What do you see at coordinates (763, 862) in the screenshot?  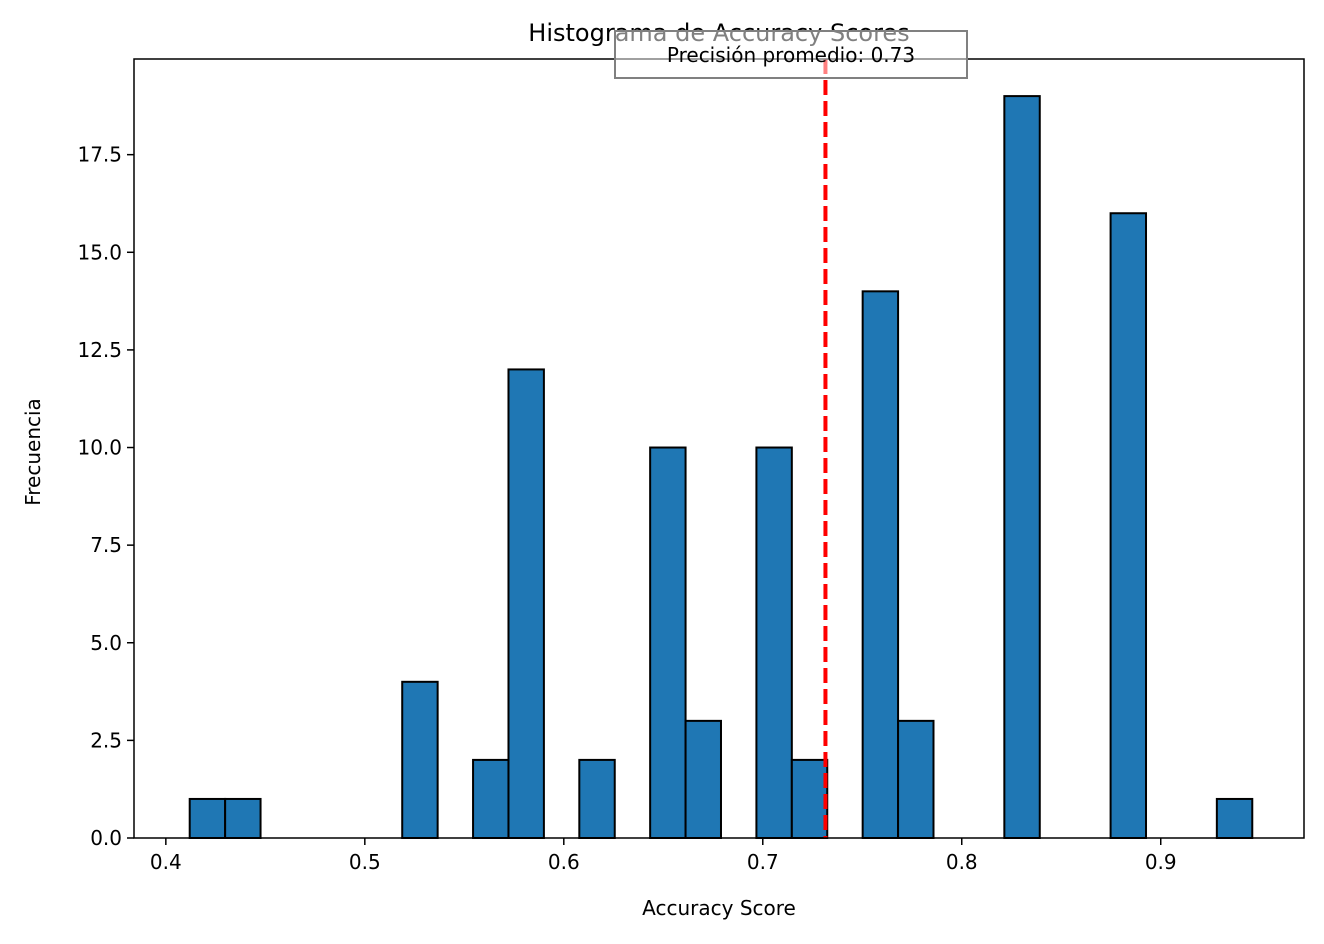 I see `x-tick-label: 0.7` at bounding box center [763, 862].